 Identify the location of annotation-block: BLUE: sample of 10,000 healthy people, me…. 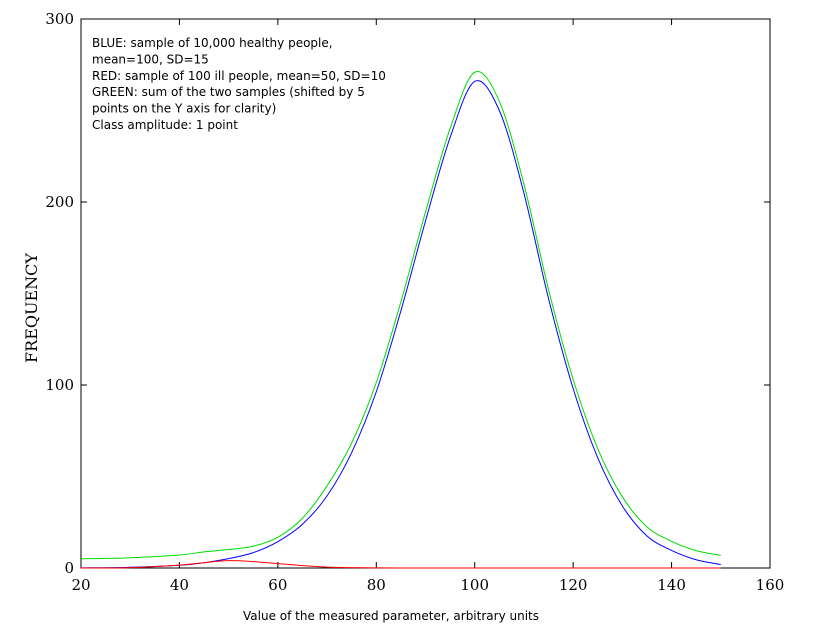
(239, 84).